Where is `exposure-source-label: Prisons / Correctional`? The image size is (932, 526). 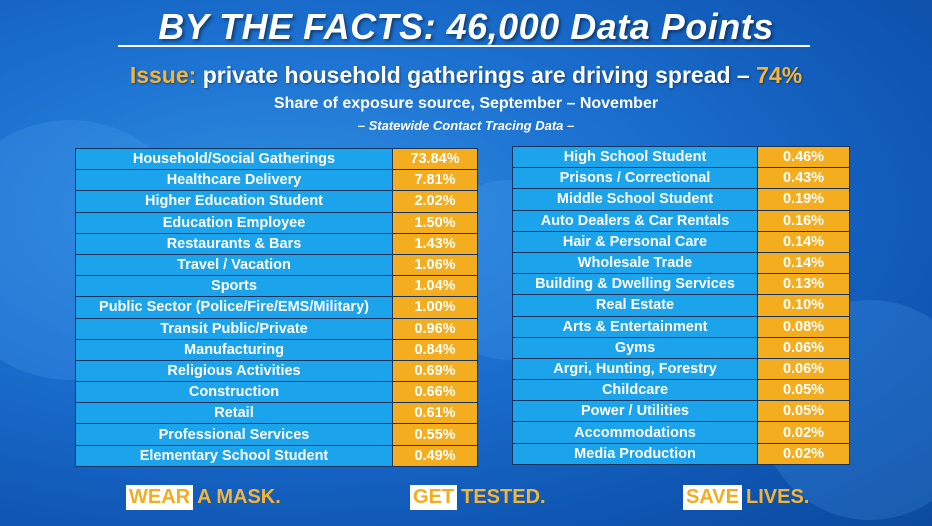 exposure-source-label: Prisons / Correctional is located at coordinates (635, 178).